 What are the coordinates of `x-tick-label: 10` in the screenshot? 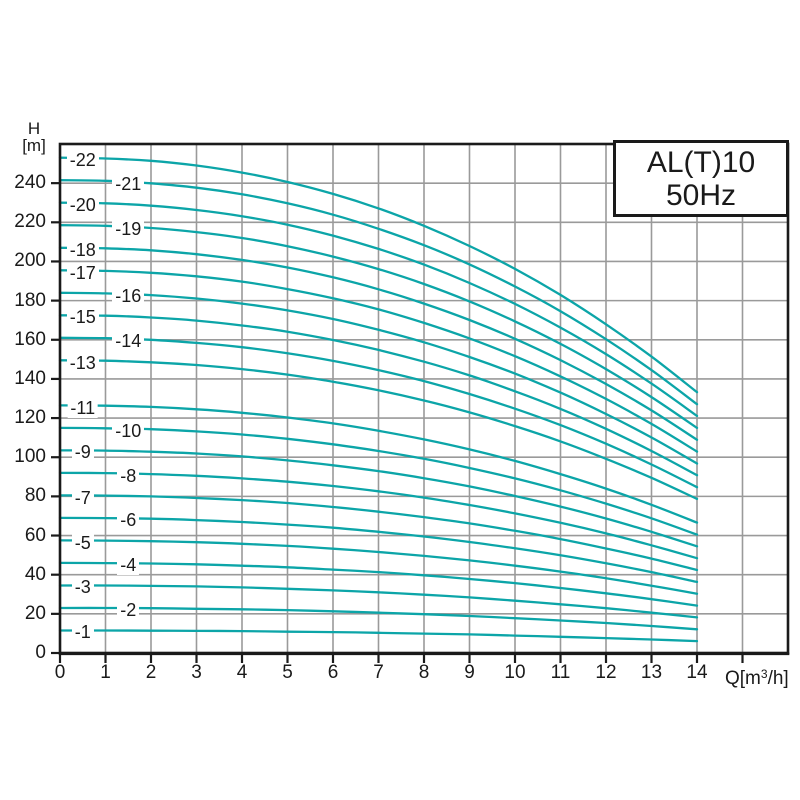 It's located at (515, 672).